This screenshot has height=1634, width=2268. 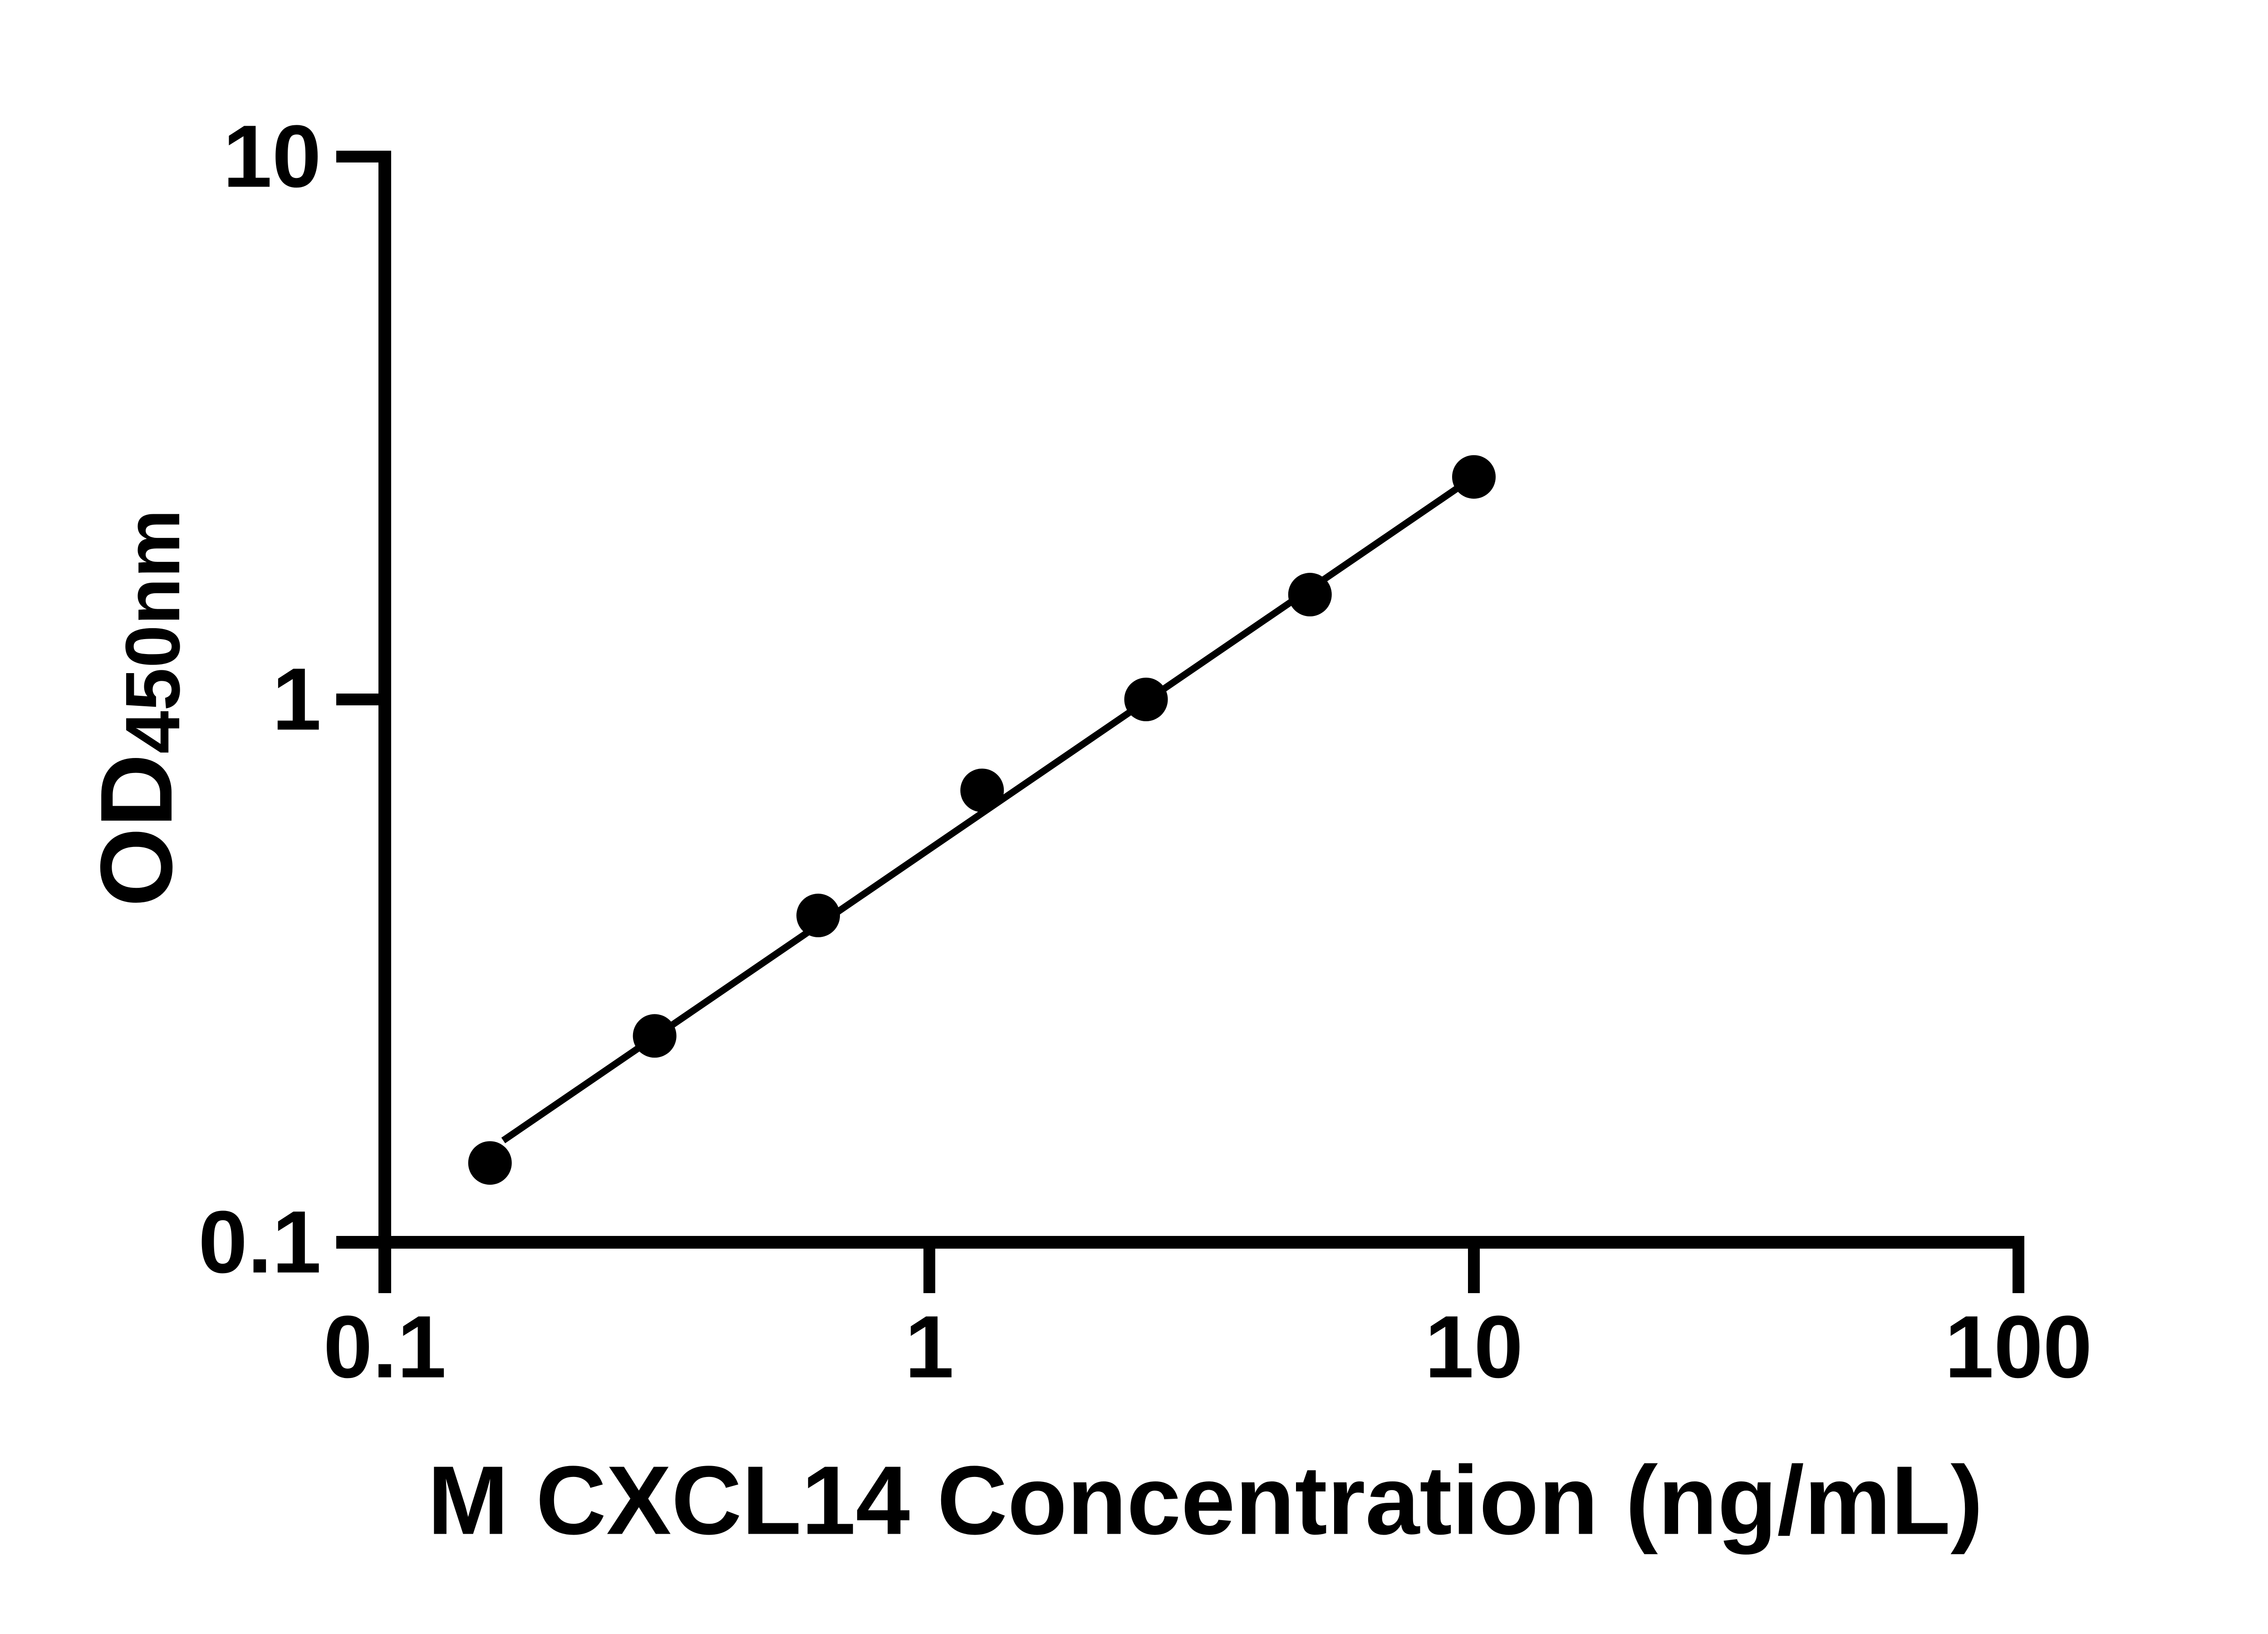 What do you see at coordinates (385, 1347) in the screenshot?
I see `x-tick-label-0.1: 0.1` at bounding box center [385, 1347].